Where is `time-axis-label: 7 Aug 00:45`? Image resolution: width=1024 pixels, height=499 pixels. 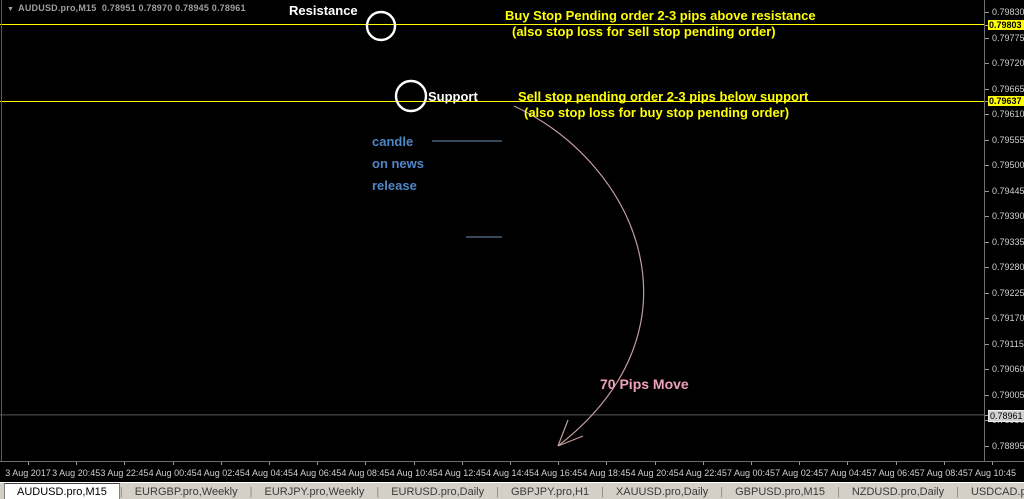
time-axis-label: 7 Aug 00:45 is located at coordinates (751, 473).